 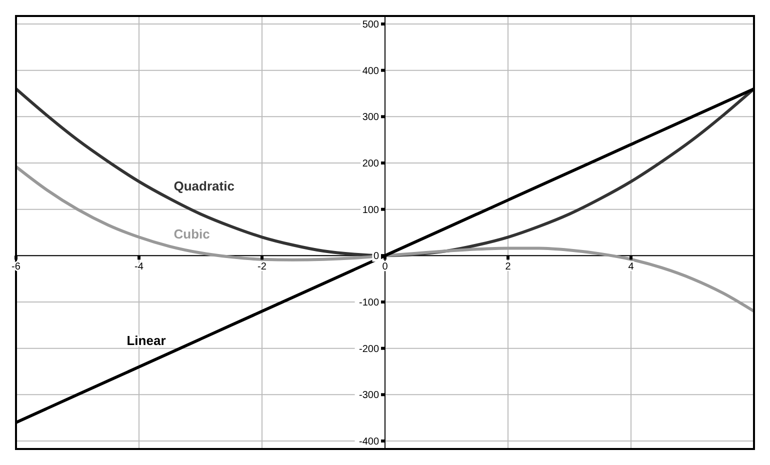 What do you see at coordinates (369, 442) in the screenshot?
I see `y-tick-label: -400` at bounding box center [369, 442].